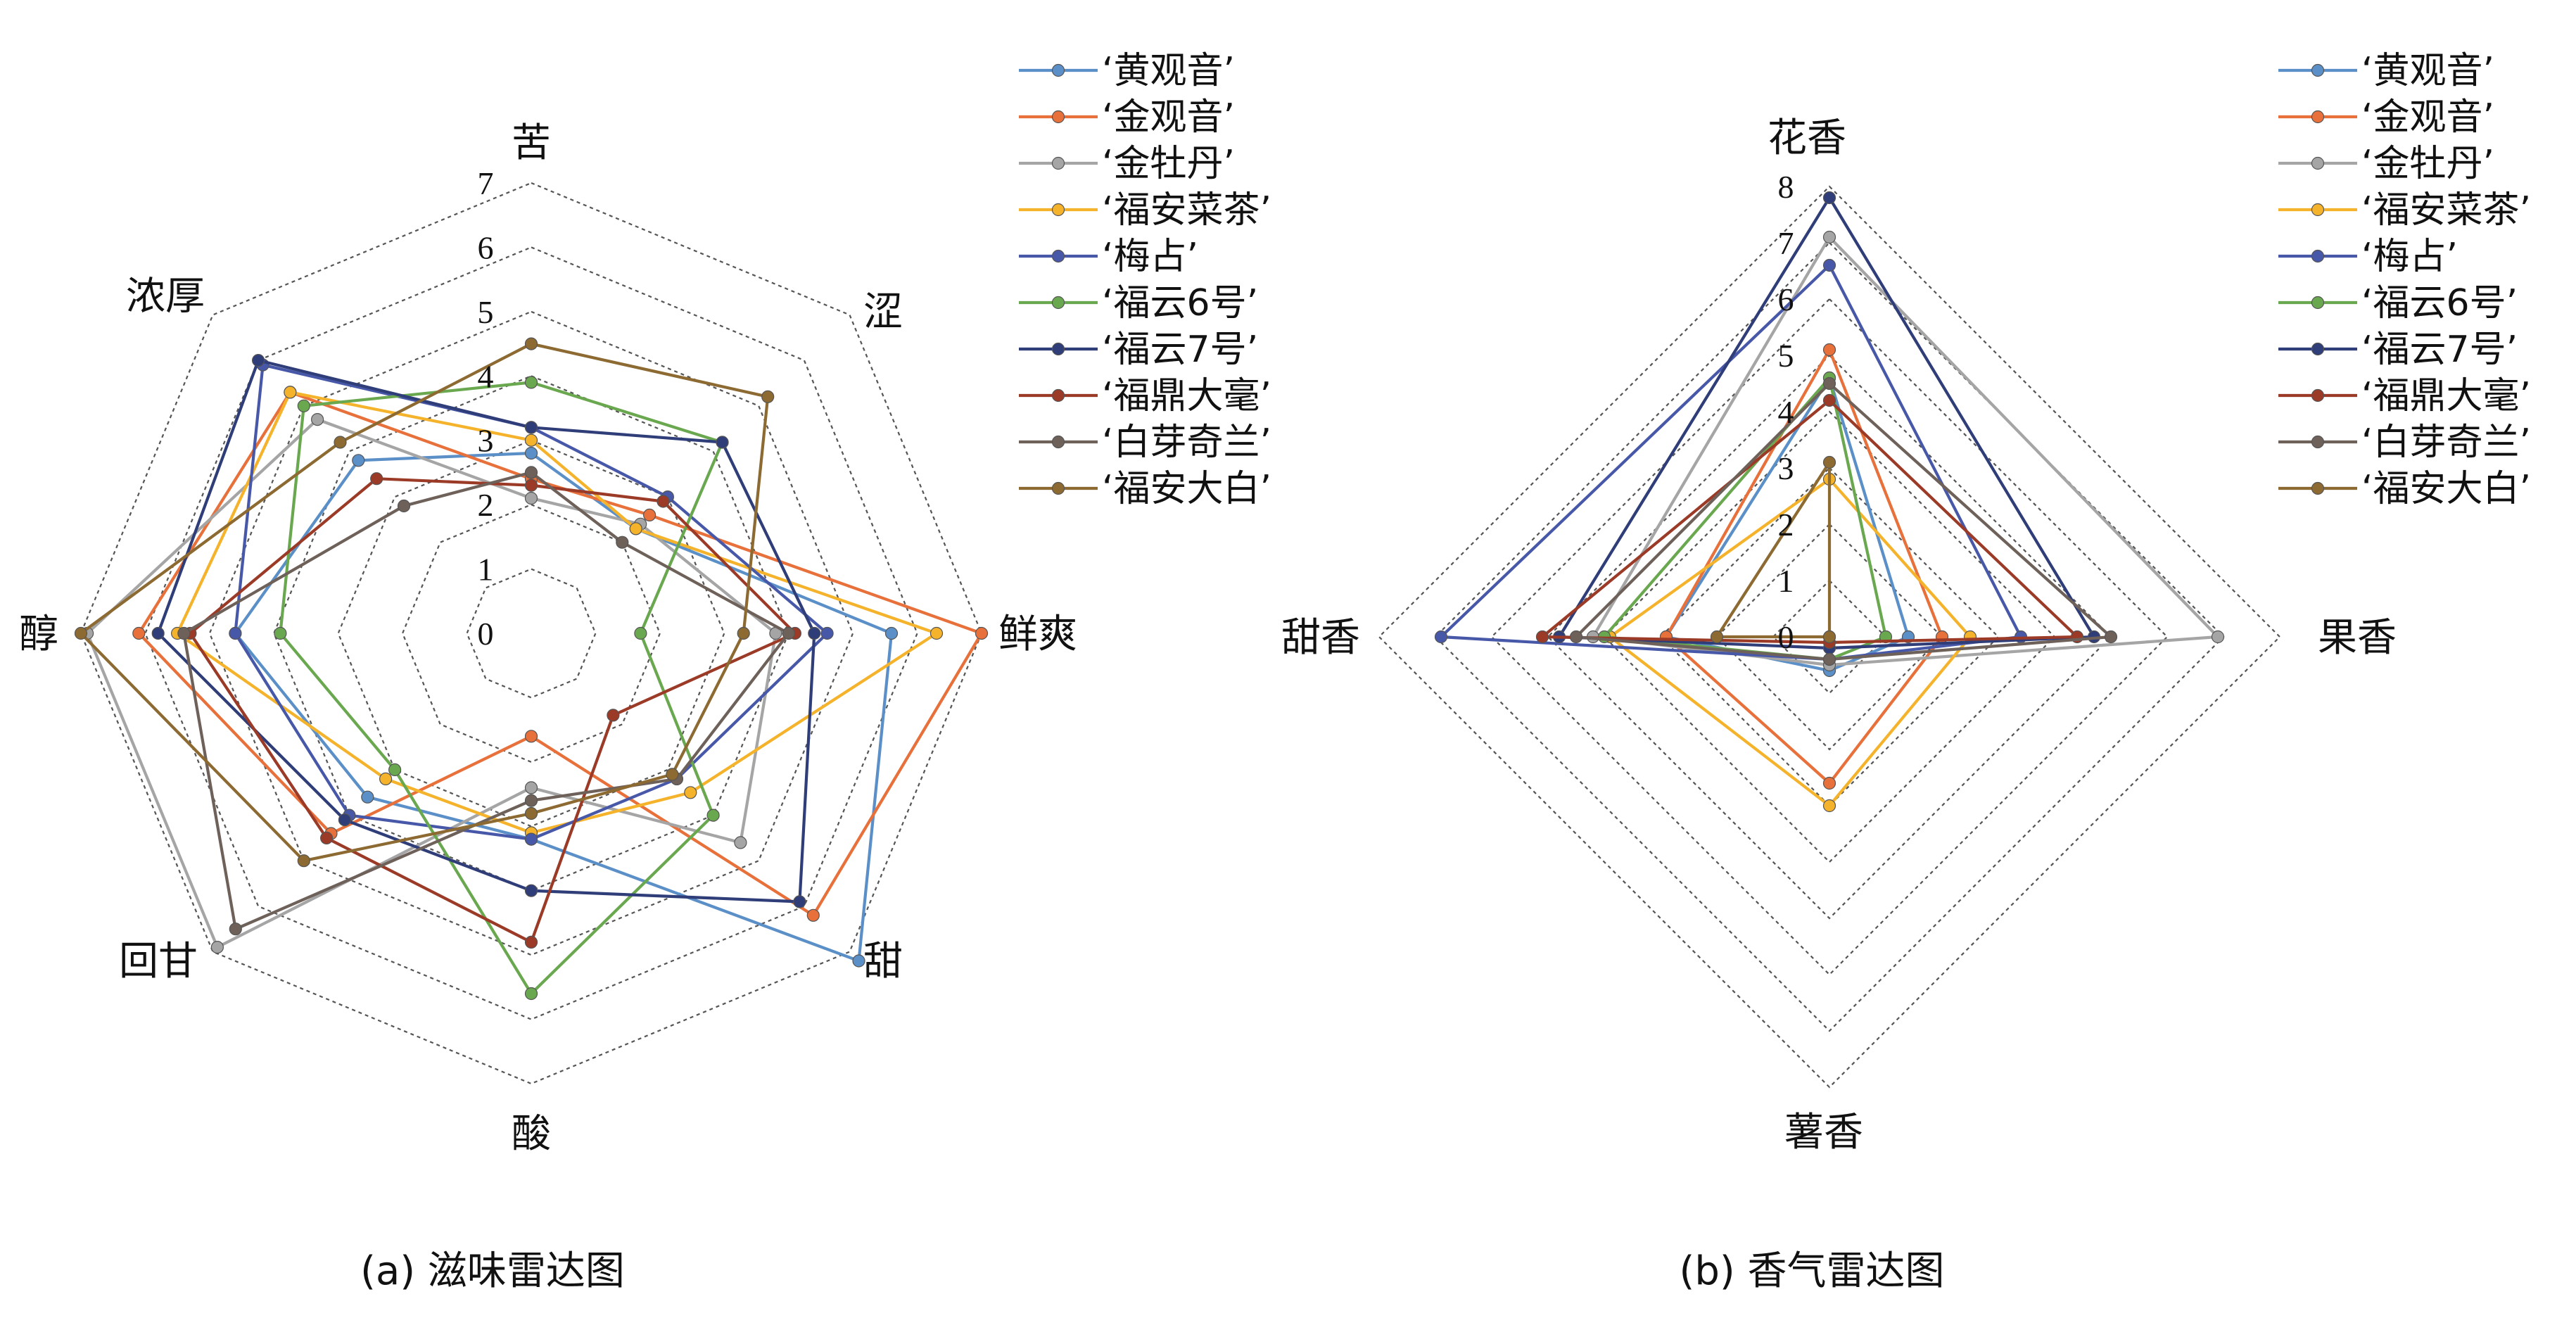 The image size is (2576, 1337). What do you see at coordinates (1786, 412) in the screenshot?
I see `tick-label: 4` at bounding box center [1786, 412].